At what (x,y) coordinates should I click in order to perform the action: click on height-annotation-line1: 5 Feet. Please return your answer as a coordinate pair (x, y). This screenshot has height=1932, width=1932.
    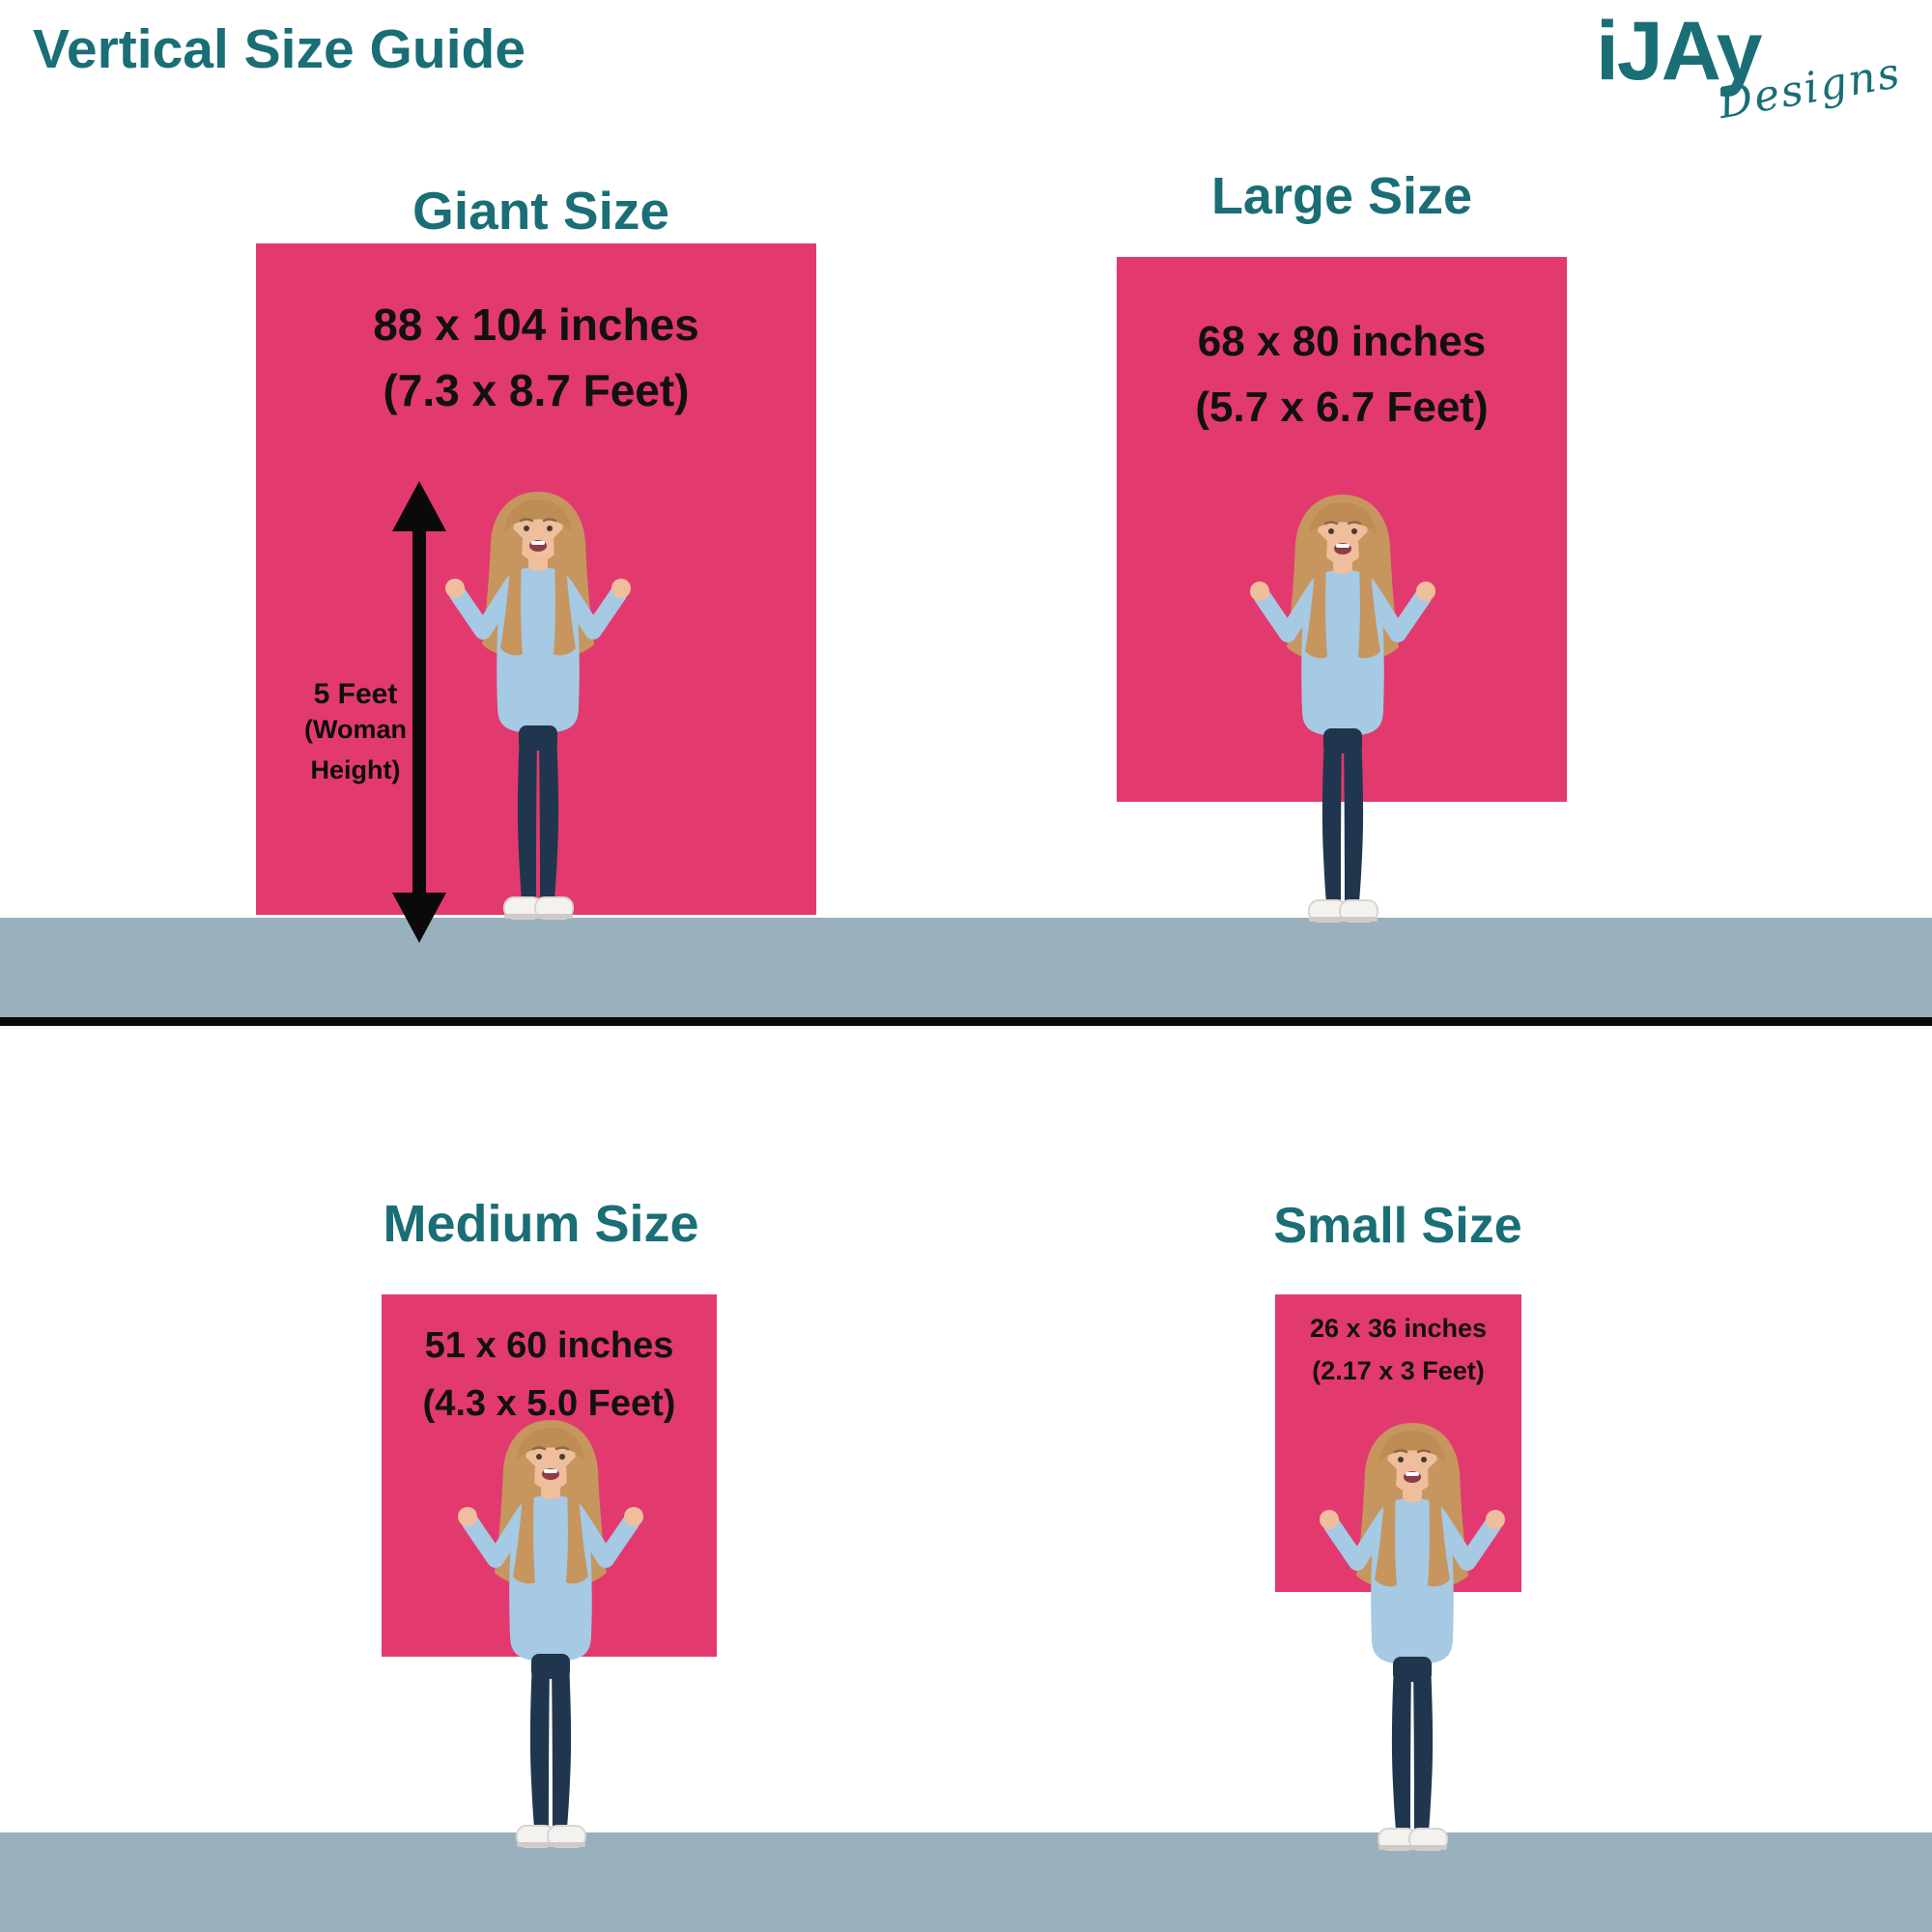
    Looking at the image, I should click on (355, 694).